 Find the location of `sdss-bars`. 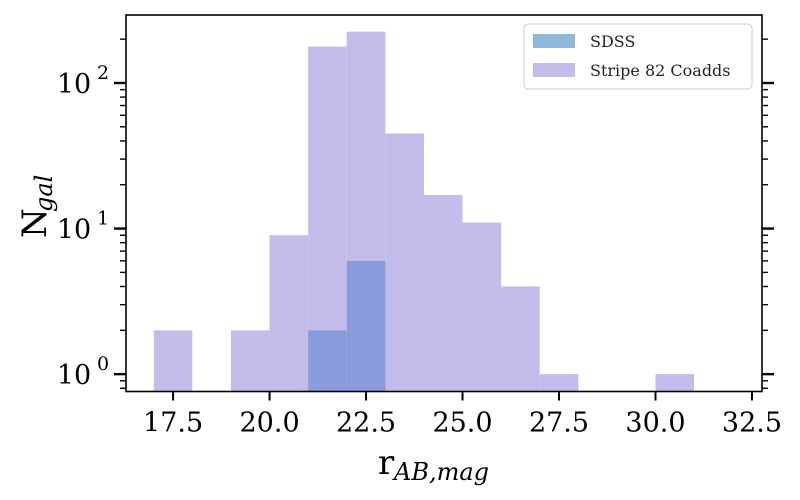

sdss-bars is located at coordinates (347, 326).